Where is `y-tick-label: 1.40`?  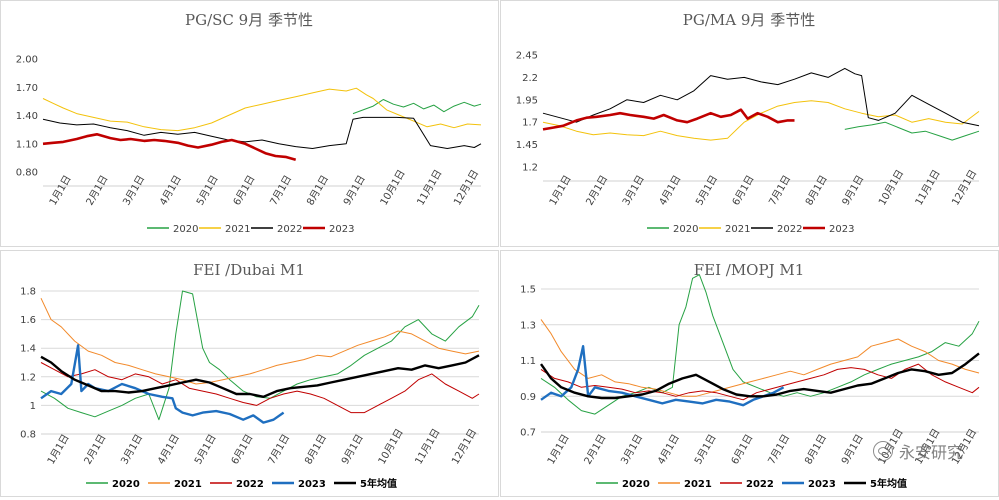
y-tick-label: 1.40 is located at coordinates (27, 116).